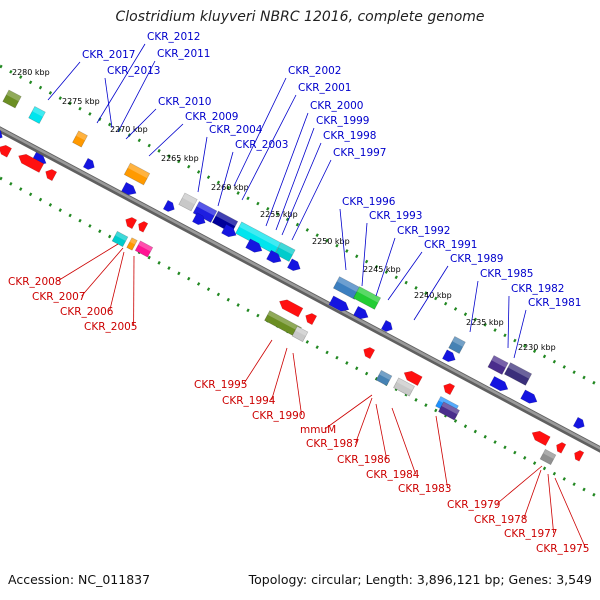  I want to click on forward-gene-label: CKR_1982, so click(537, 289).